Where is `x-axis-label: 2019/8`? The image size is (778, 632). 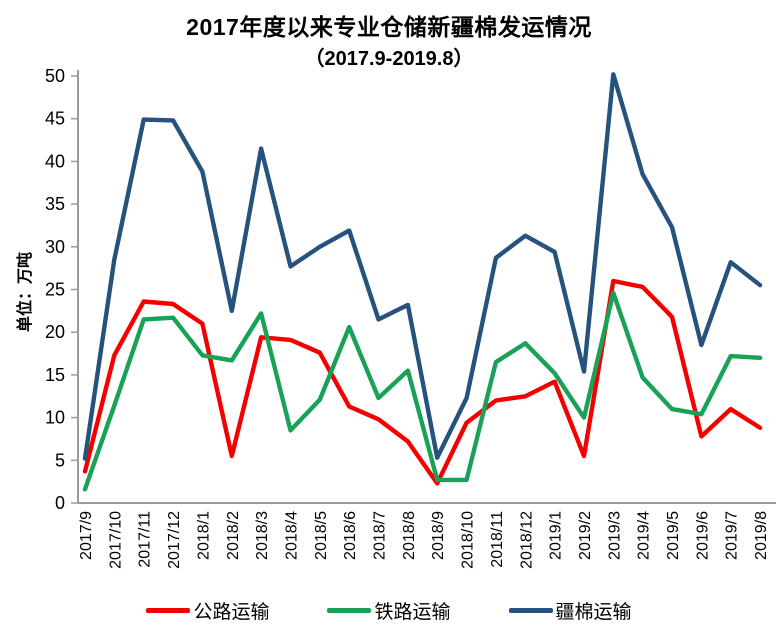 x-axis-label: 2019/8 is located at coordinates (761, 535).